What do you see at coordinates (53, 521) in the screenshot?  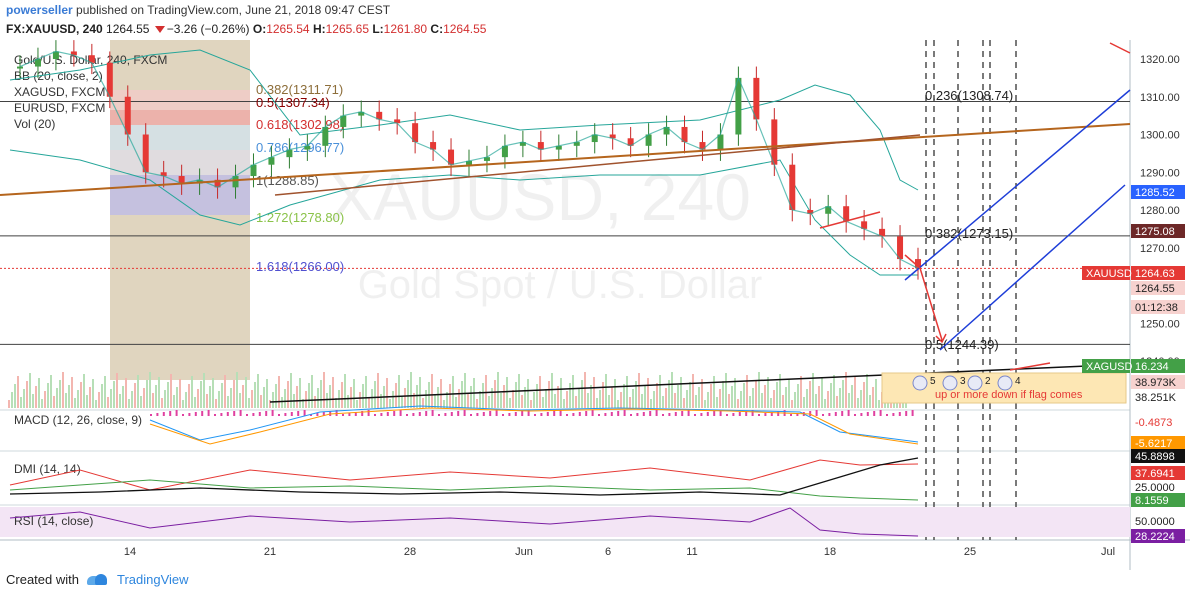 I see `rsi-legend: RSI (14, close)` at bounding box center [53, 521].